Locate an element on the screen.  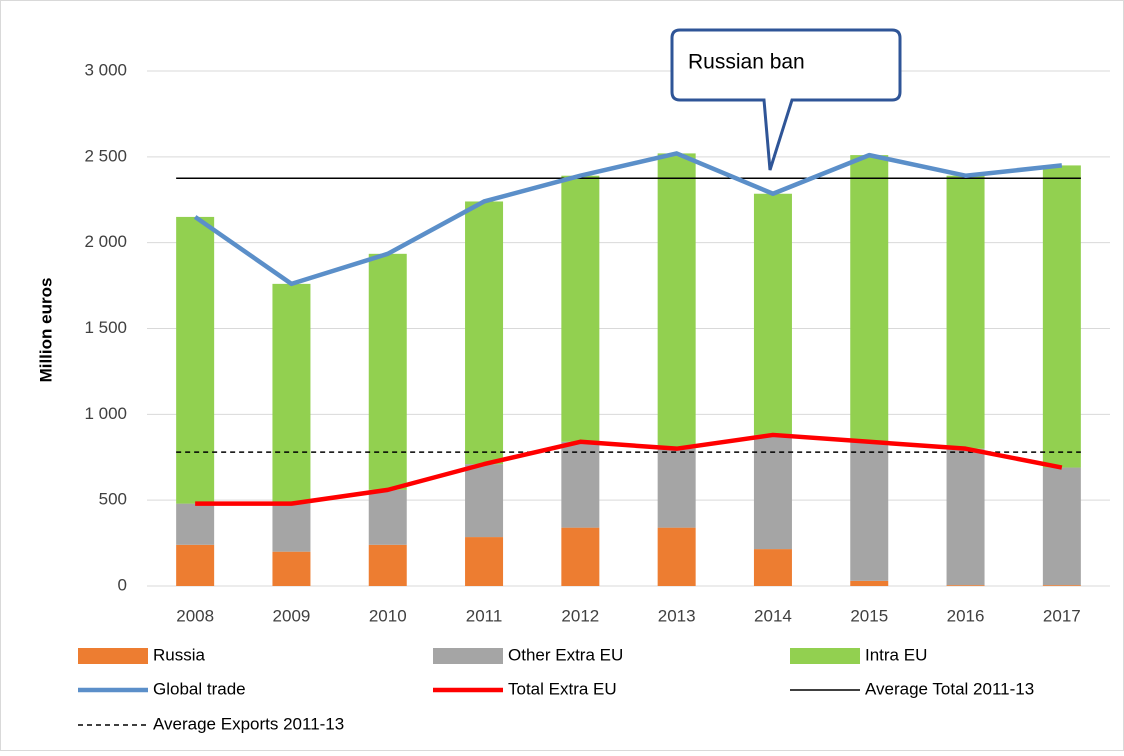
y-tick-label: 2 000 is located at coordinates (105, 241).